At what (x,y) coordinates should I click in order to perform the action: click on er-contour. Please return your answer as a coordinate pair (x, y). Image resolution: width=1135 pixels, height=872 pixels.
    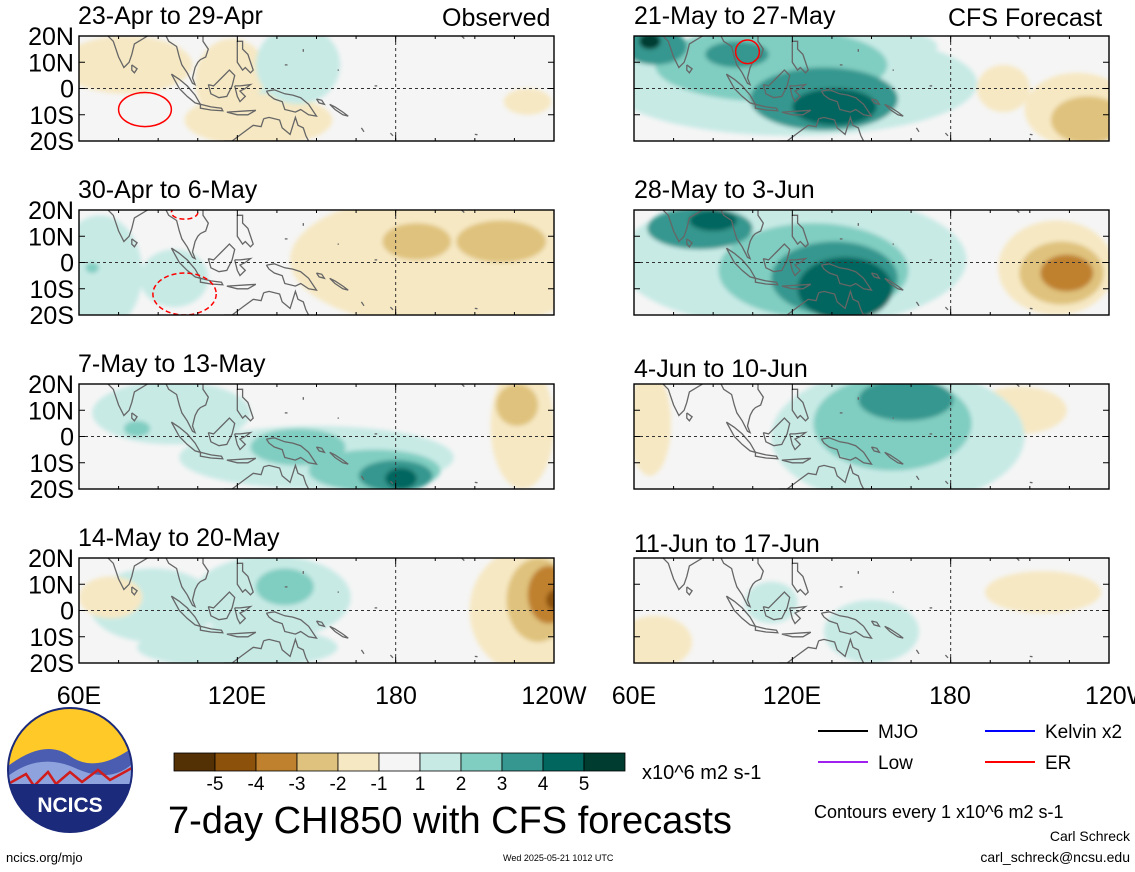
    Looking at the image, I should click on (145, 109).